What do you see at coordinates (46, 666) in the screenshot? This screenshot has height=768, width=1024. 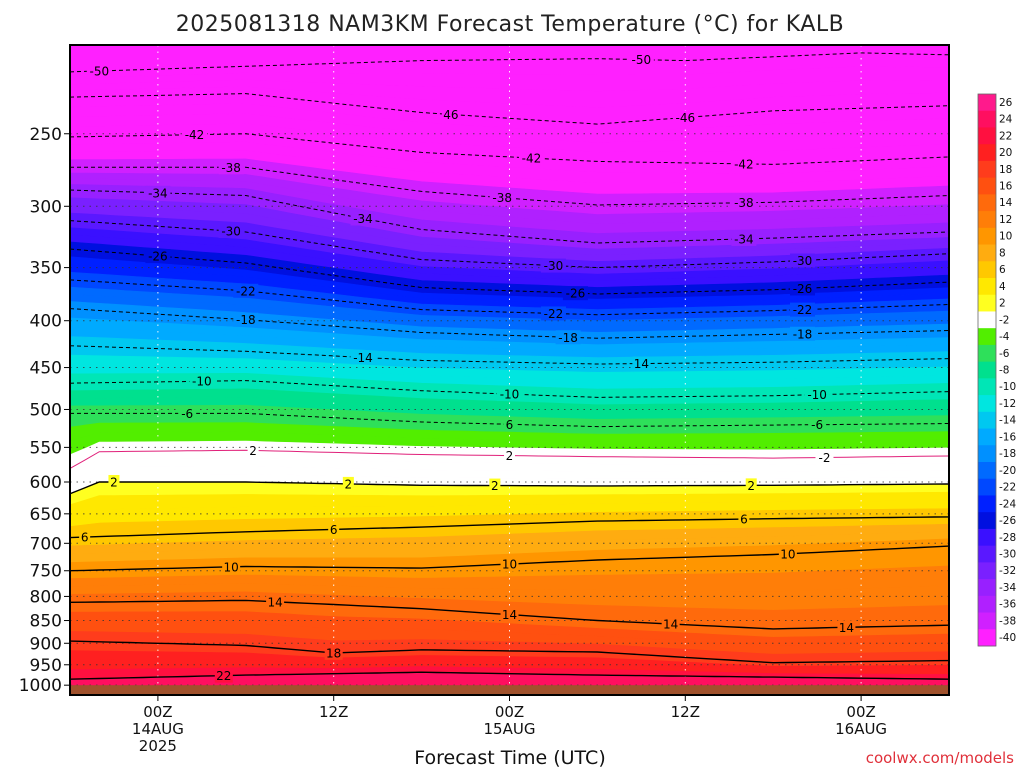 I see `y-tick-label: 950` at bounding box center [46, 666].